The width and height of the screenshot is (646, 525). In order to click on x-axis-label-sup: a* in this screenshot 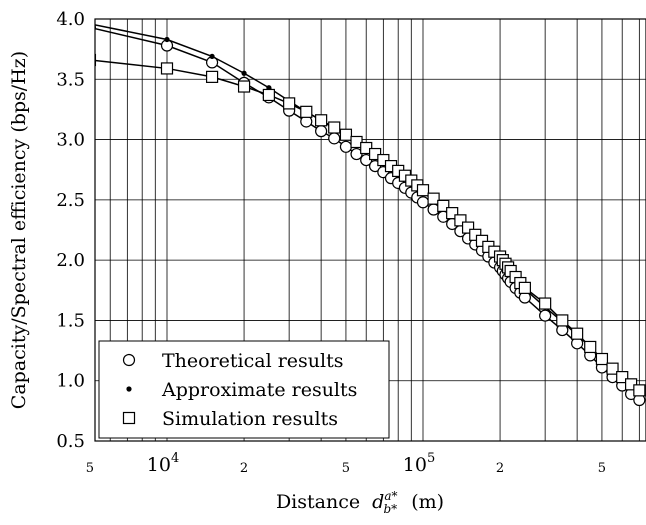, I will do `click(390, 496)`.